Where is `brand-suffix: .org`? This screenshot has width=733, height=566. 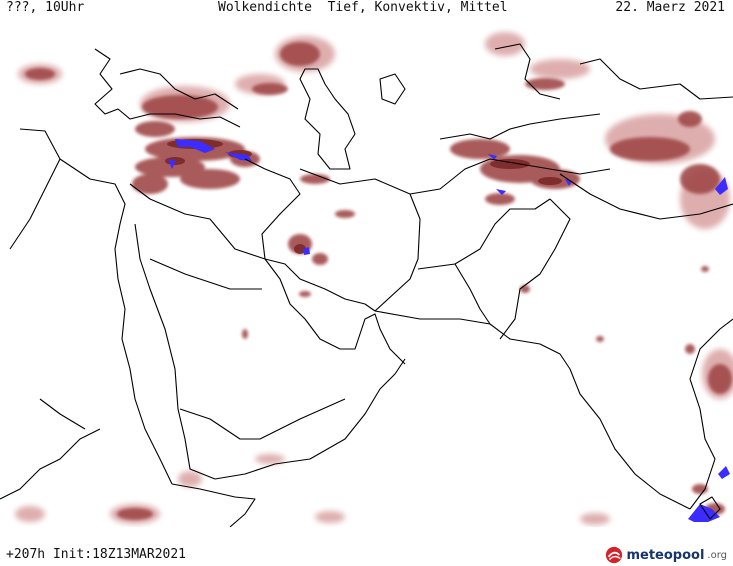 brand-suffix: .org is located at coordinates (717, 555).